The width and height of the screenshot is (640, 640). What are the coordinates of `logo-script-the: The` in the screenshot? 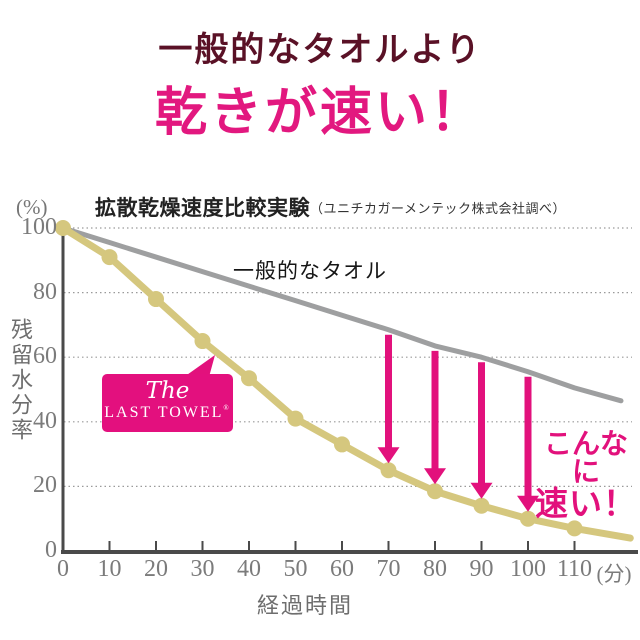 It's located at (167, 391).